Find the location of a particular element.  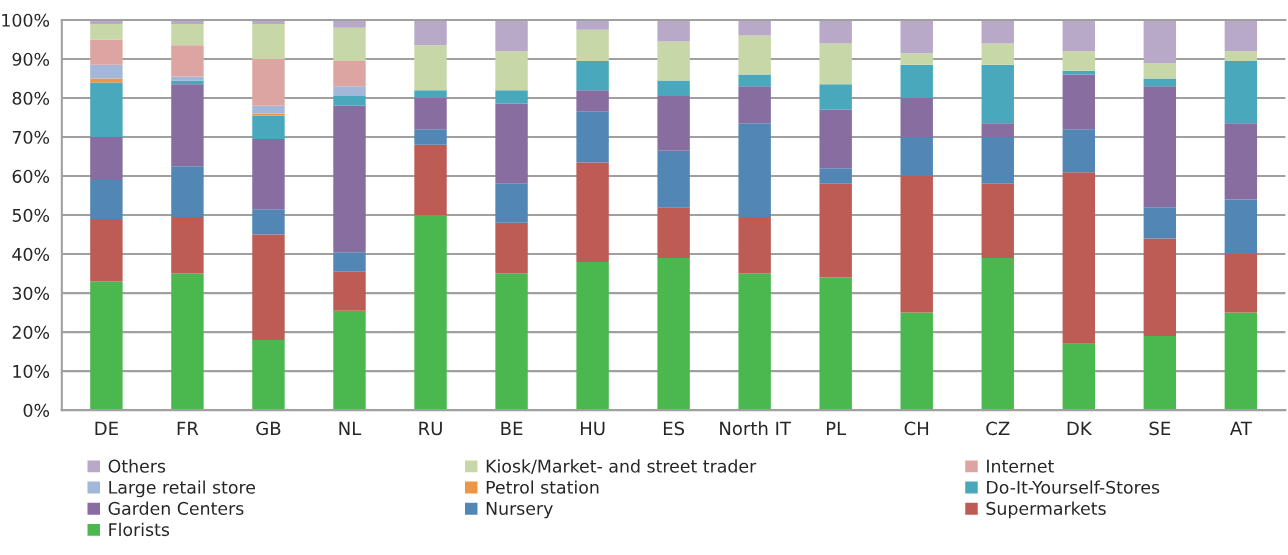

x-tick-label: FR is located at coordinates (188, 428).